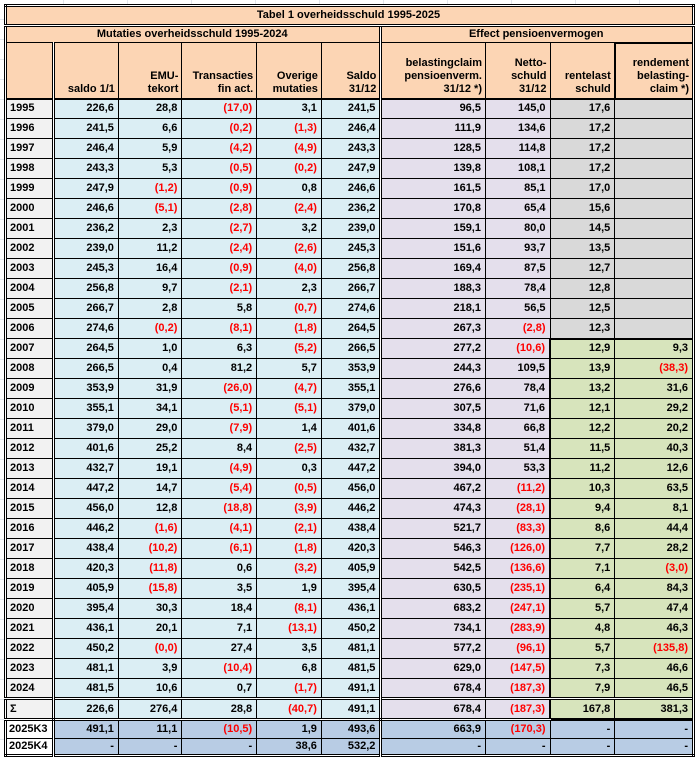  What do you see at coordinates (85, 628) in the screenshot?
I see `cell-saldo-1-1: 436,1` at bounding box center [85, 628].